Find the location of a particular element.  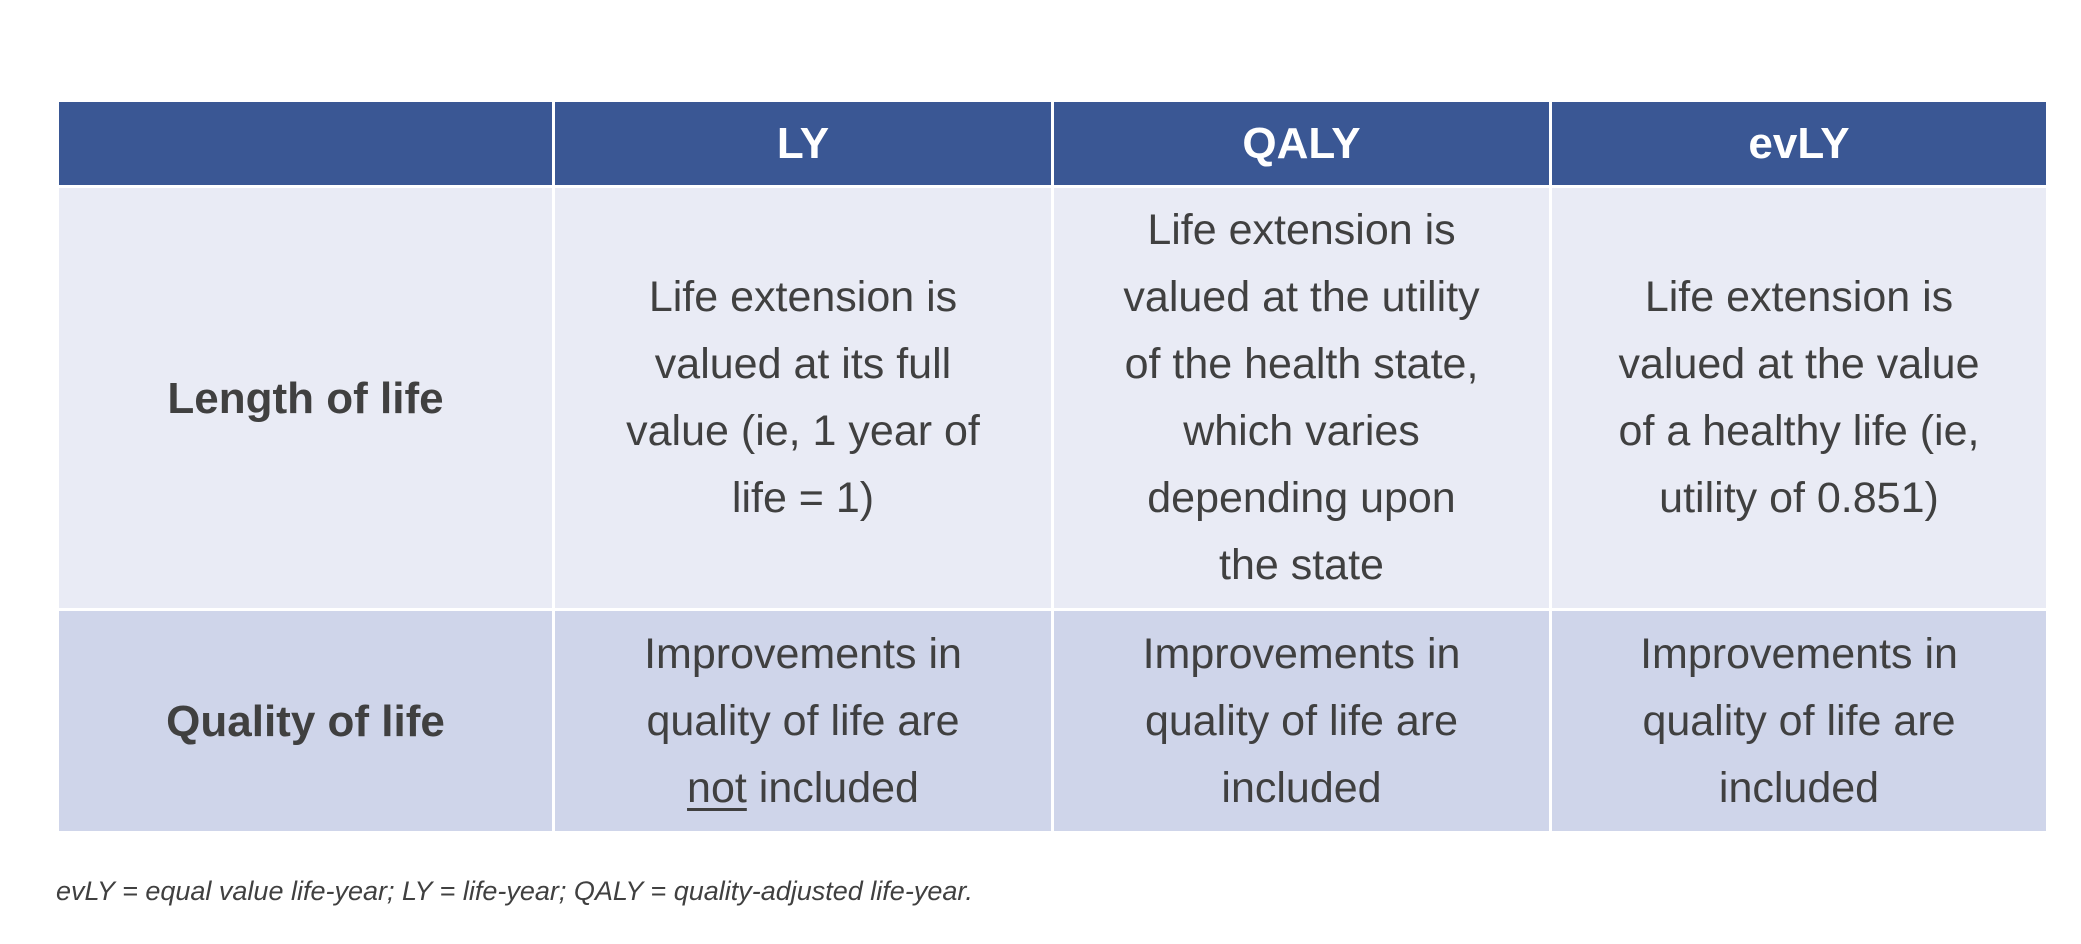

cell-line: valued at the value is located at coordinates (1799, 364).